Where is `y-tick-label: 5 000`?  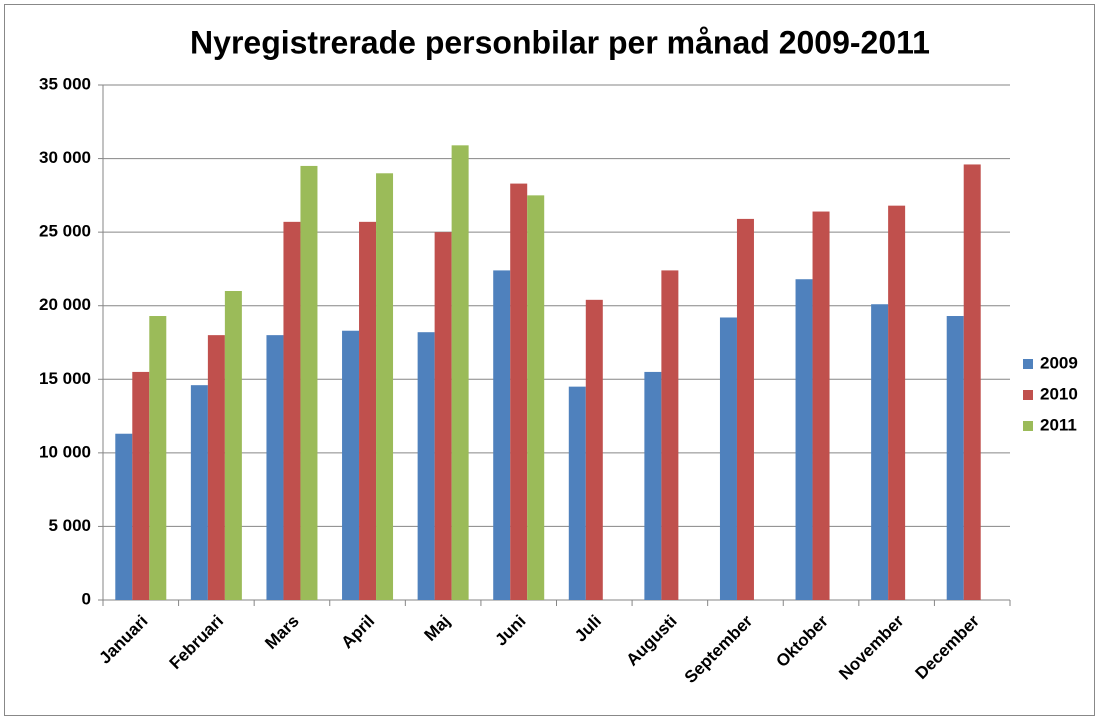 y-tick-label: 5 000 is located at coordinates (69, 525).